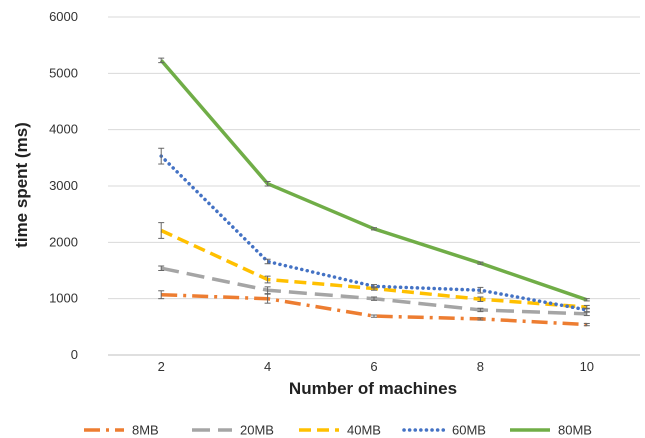 The height and width of the screenshot is (438, 645). Describe the element at coordinates (63, 72) in the screenshot. I see `y-tick-label: 5000` at that location.